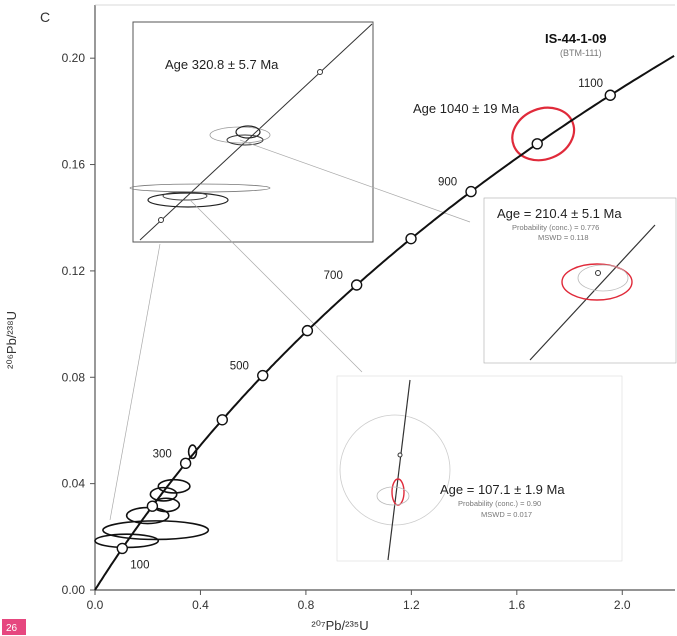 This screenshot has height=636, width=677. What do you see at coordinates (74, 165) in the screenshot?
I see `y-tick-label: 0.16` at bounding box center [74, 165].